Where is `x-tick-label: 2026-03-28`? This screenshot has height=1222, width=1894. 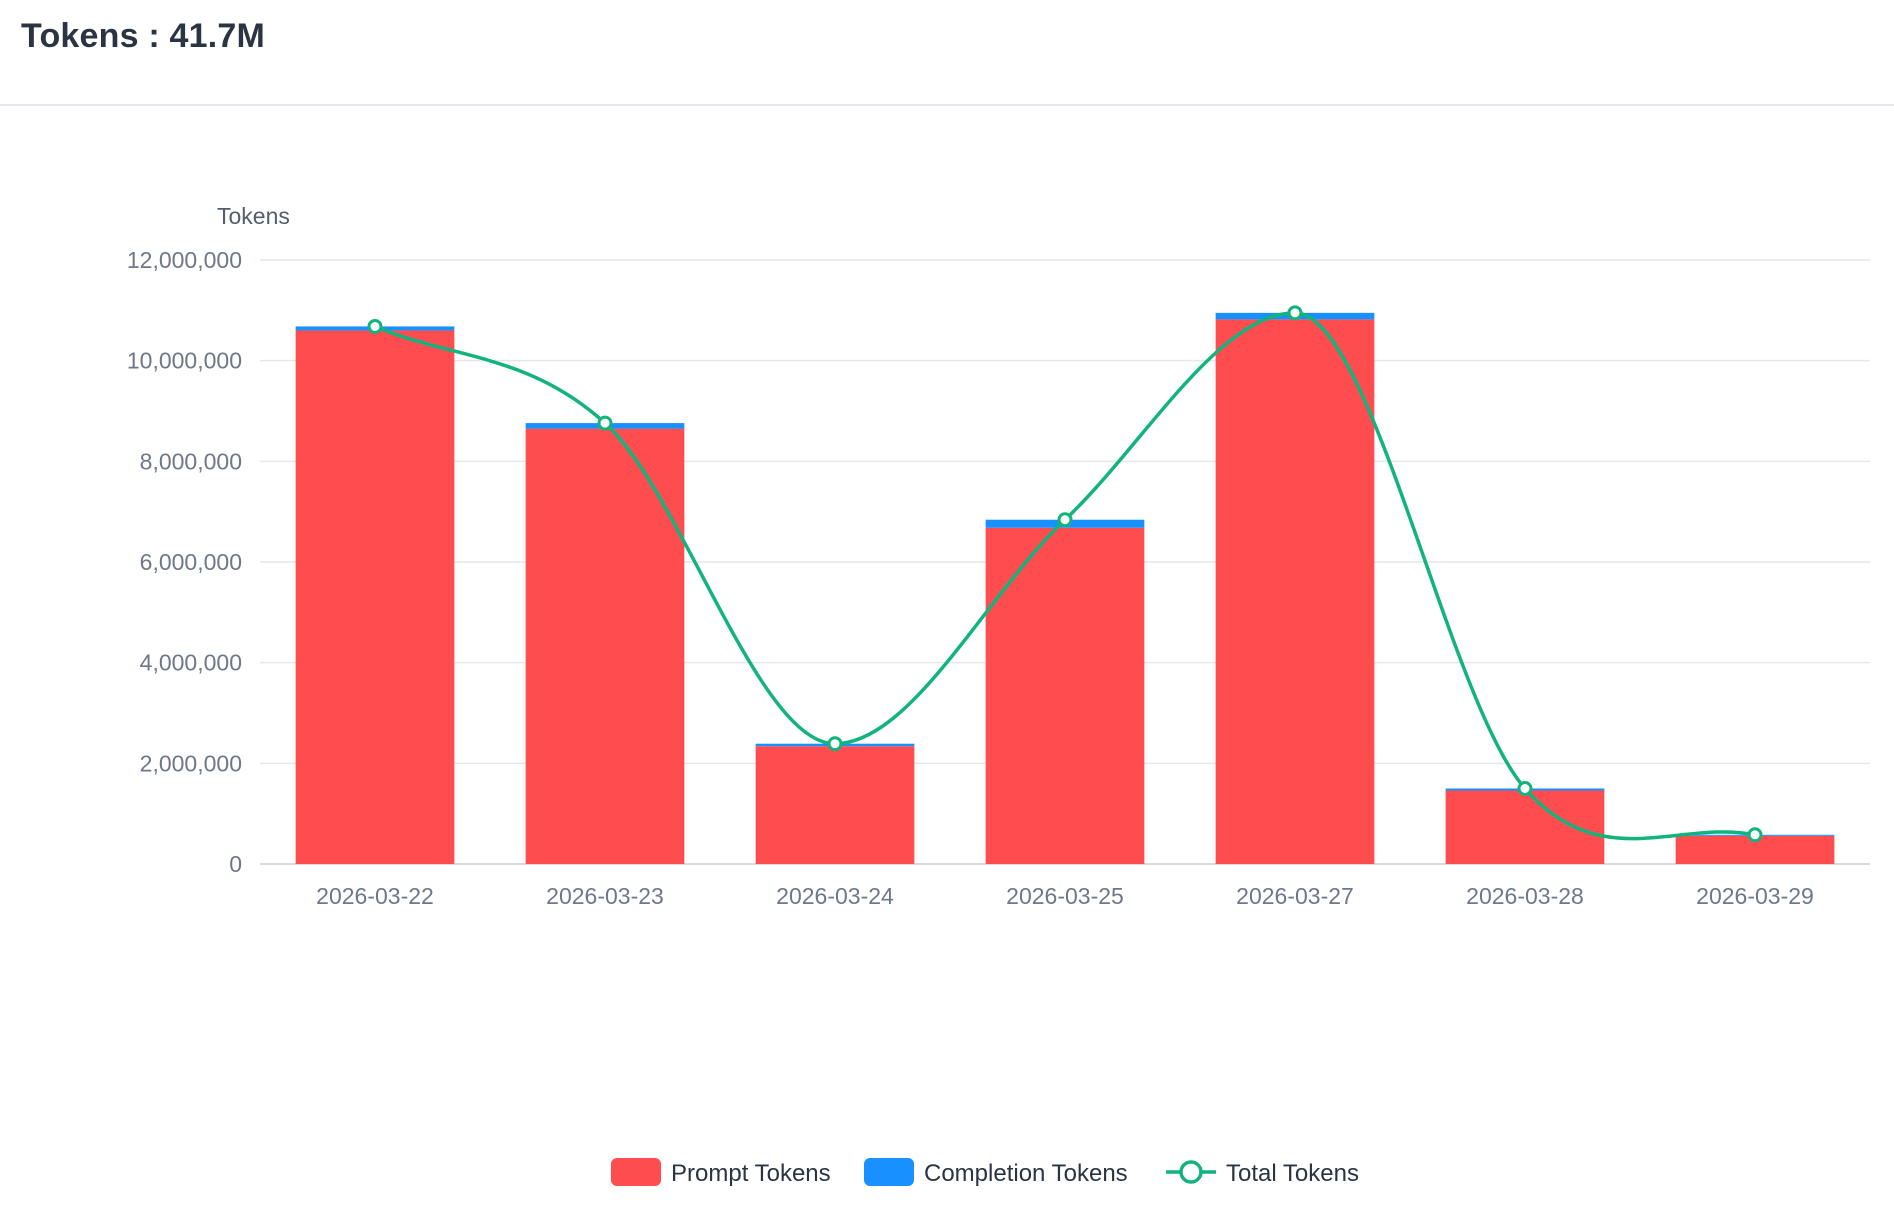 x-tick-label: 2026-03-28 is located at coordinates (1525, 896).